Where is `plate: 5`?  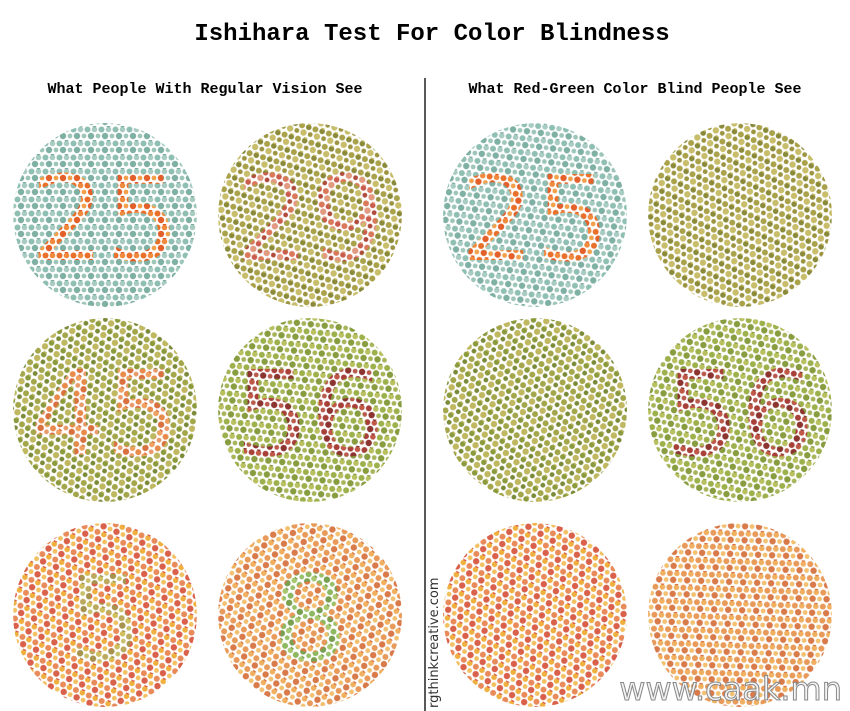
plate: 5 is located at coordinates (105, 615).